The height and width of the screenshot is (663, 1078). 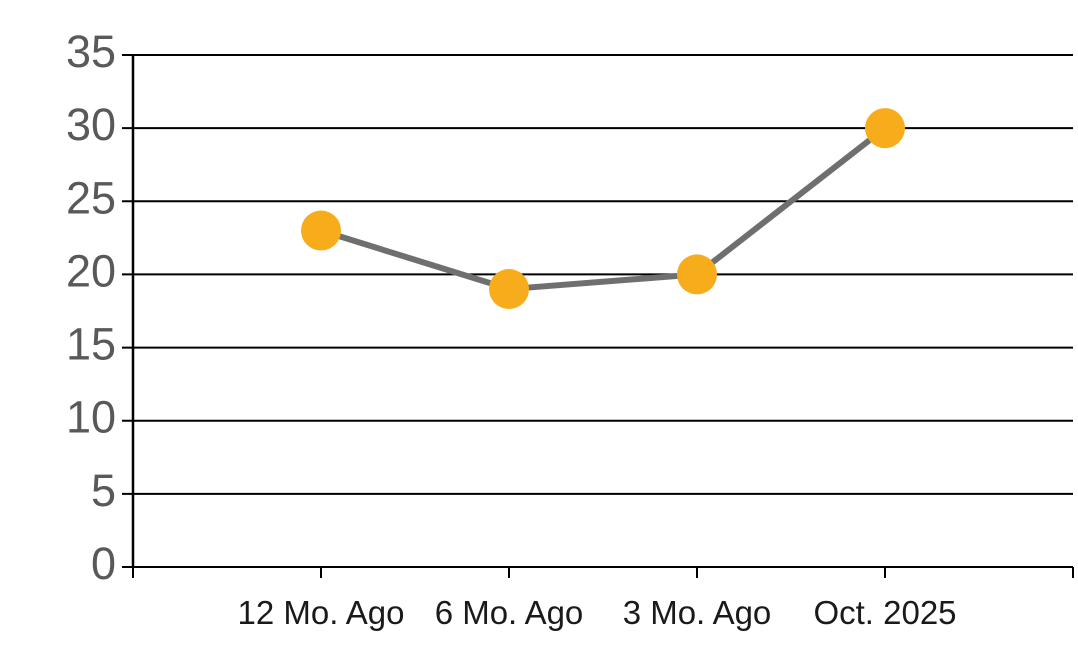 I want to click on x-axis-tick-label: 3 Mo. Ago, so click(x=697, y=612).